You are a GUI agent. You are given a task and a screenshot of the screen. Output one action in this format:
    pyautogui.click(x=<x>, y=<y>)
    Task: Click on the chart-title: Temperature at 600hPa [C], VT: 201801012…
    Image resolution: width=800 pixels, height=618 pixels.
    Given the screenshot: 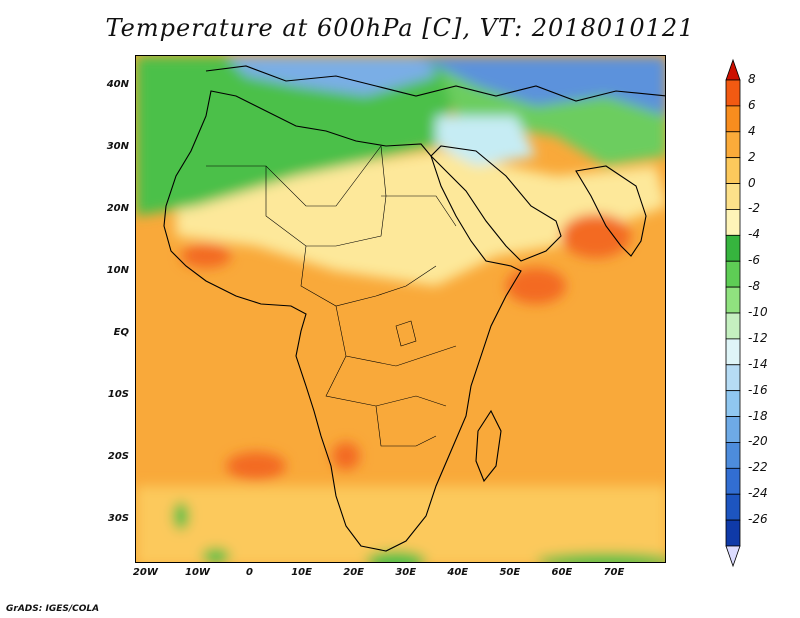 What is the action you would take?
    pyautogui.click(x=400, y=28)
    